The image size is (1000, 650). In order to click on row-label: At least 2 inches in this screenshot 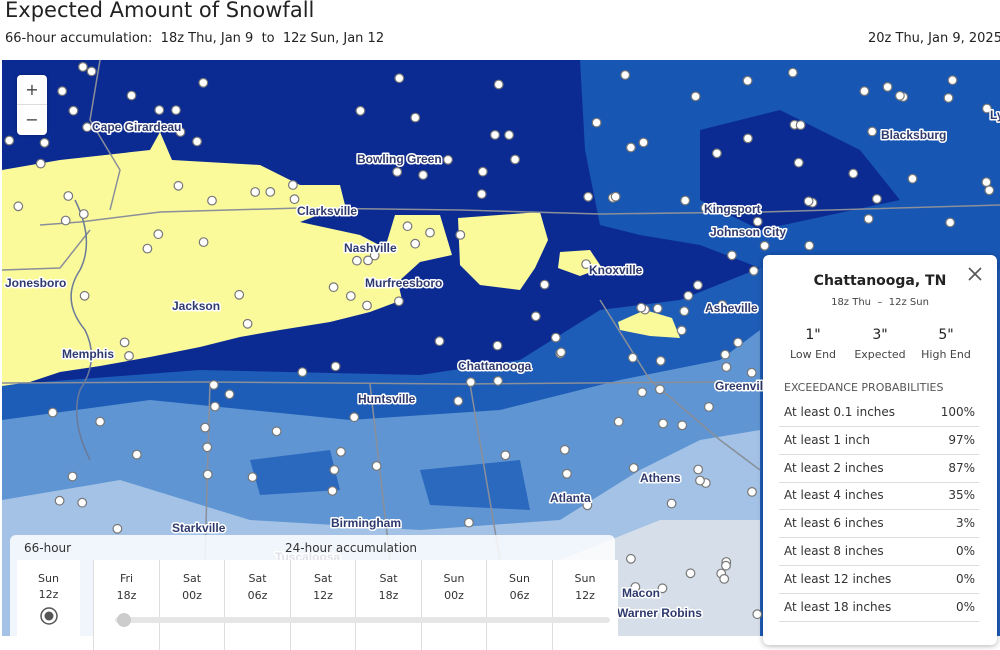, I will do `click(834, 467)`.